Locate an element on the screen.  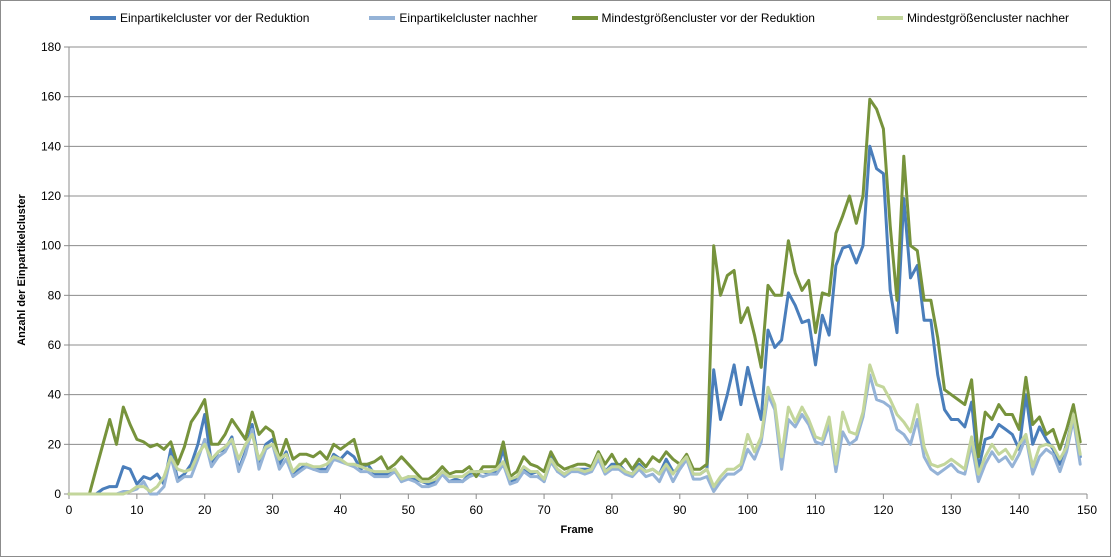
y-tick-label: 180 is located at coordinates (51, 47).